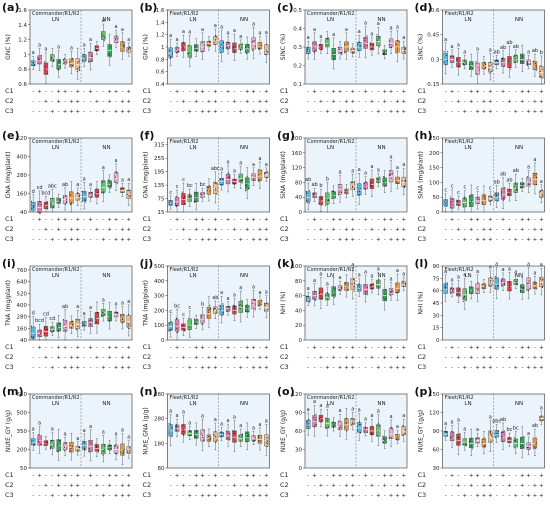 The height and width of the screenshot is (512, 550). I want to click on y-axis-label: SiNA (mg/plant), so click(283, 175).